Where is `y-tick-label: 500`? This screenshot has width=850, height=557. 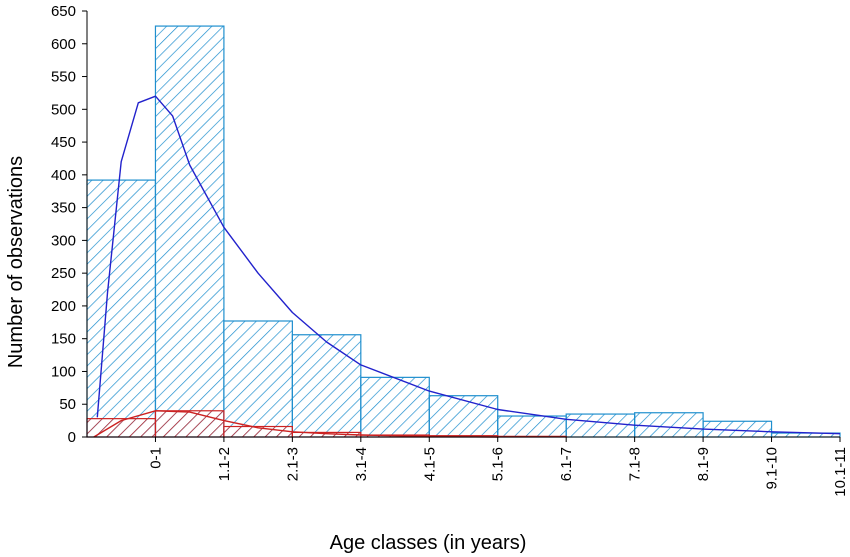
y-tick-label: 500 is located at coordinates (63, 109).